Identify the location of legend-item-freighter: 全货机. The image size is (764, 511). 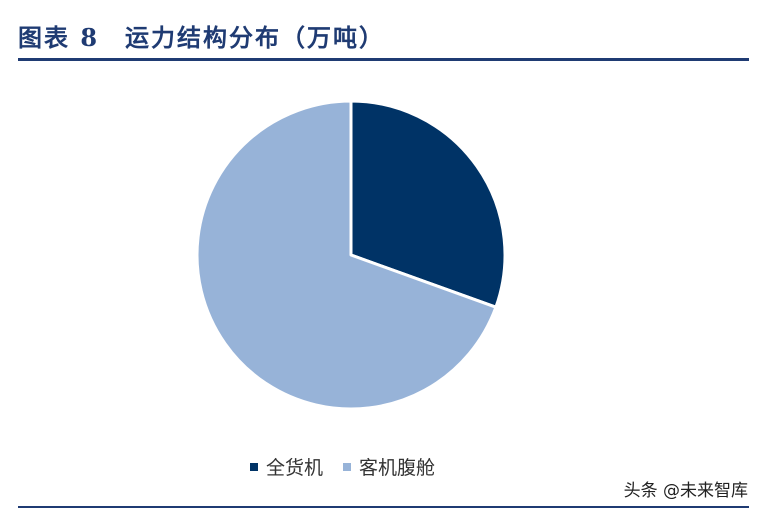
(286, 466).